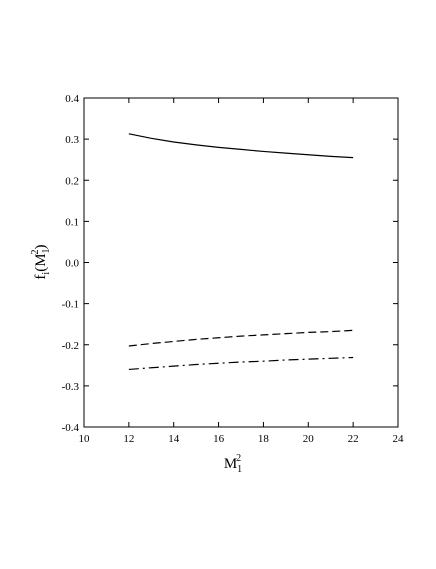 Image resolution: width=436 pixels, height=569 pixels. I want to click on y-label-sub: i, so click(46, 273).